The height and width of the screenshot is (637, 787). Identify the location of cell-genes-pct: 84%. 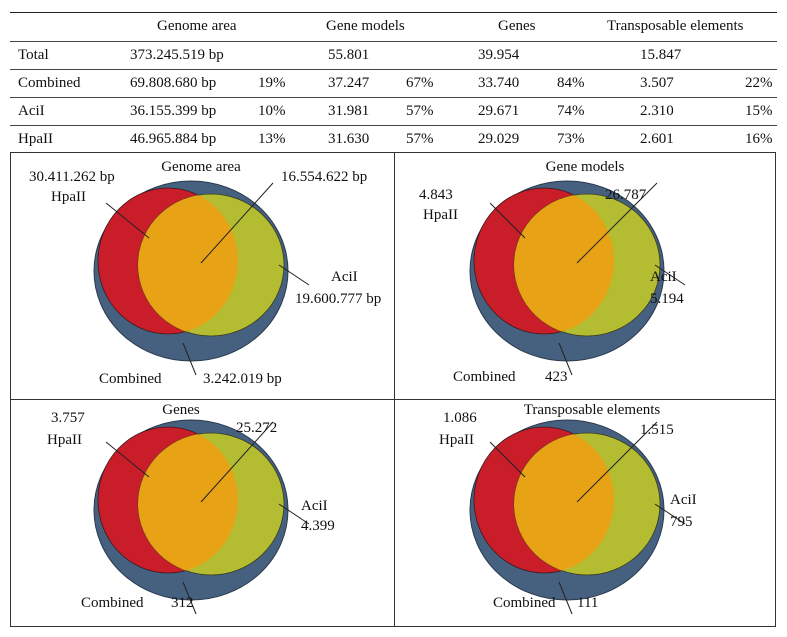
(571, 83).